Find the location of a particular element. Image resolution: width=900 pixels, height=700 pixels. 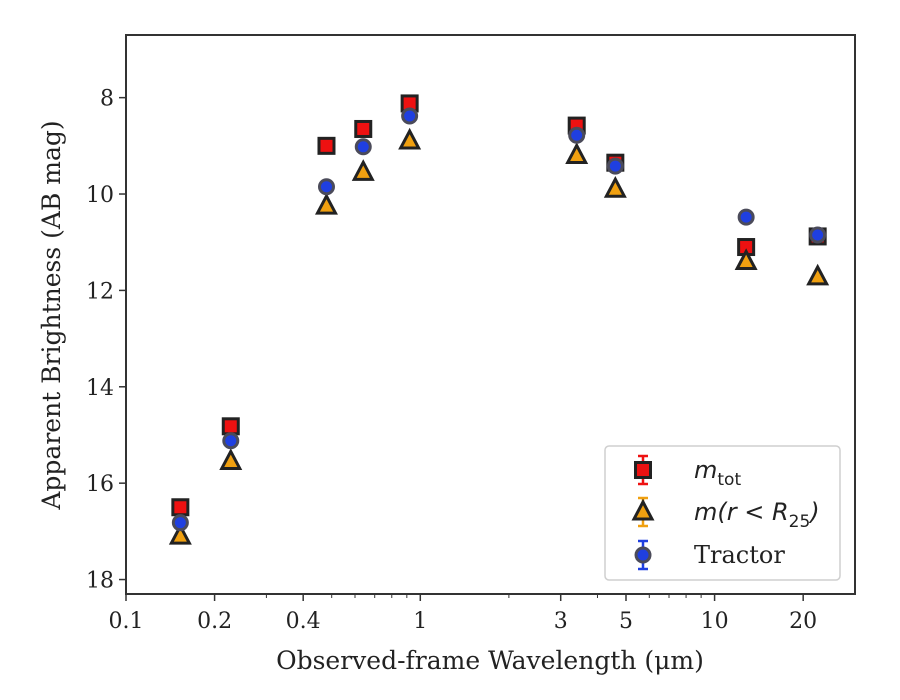

x-tick-label: 0.4 is located at coordinates (303, 621).